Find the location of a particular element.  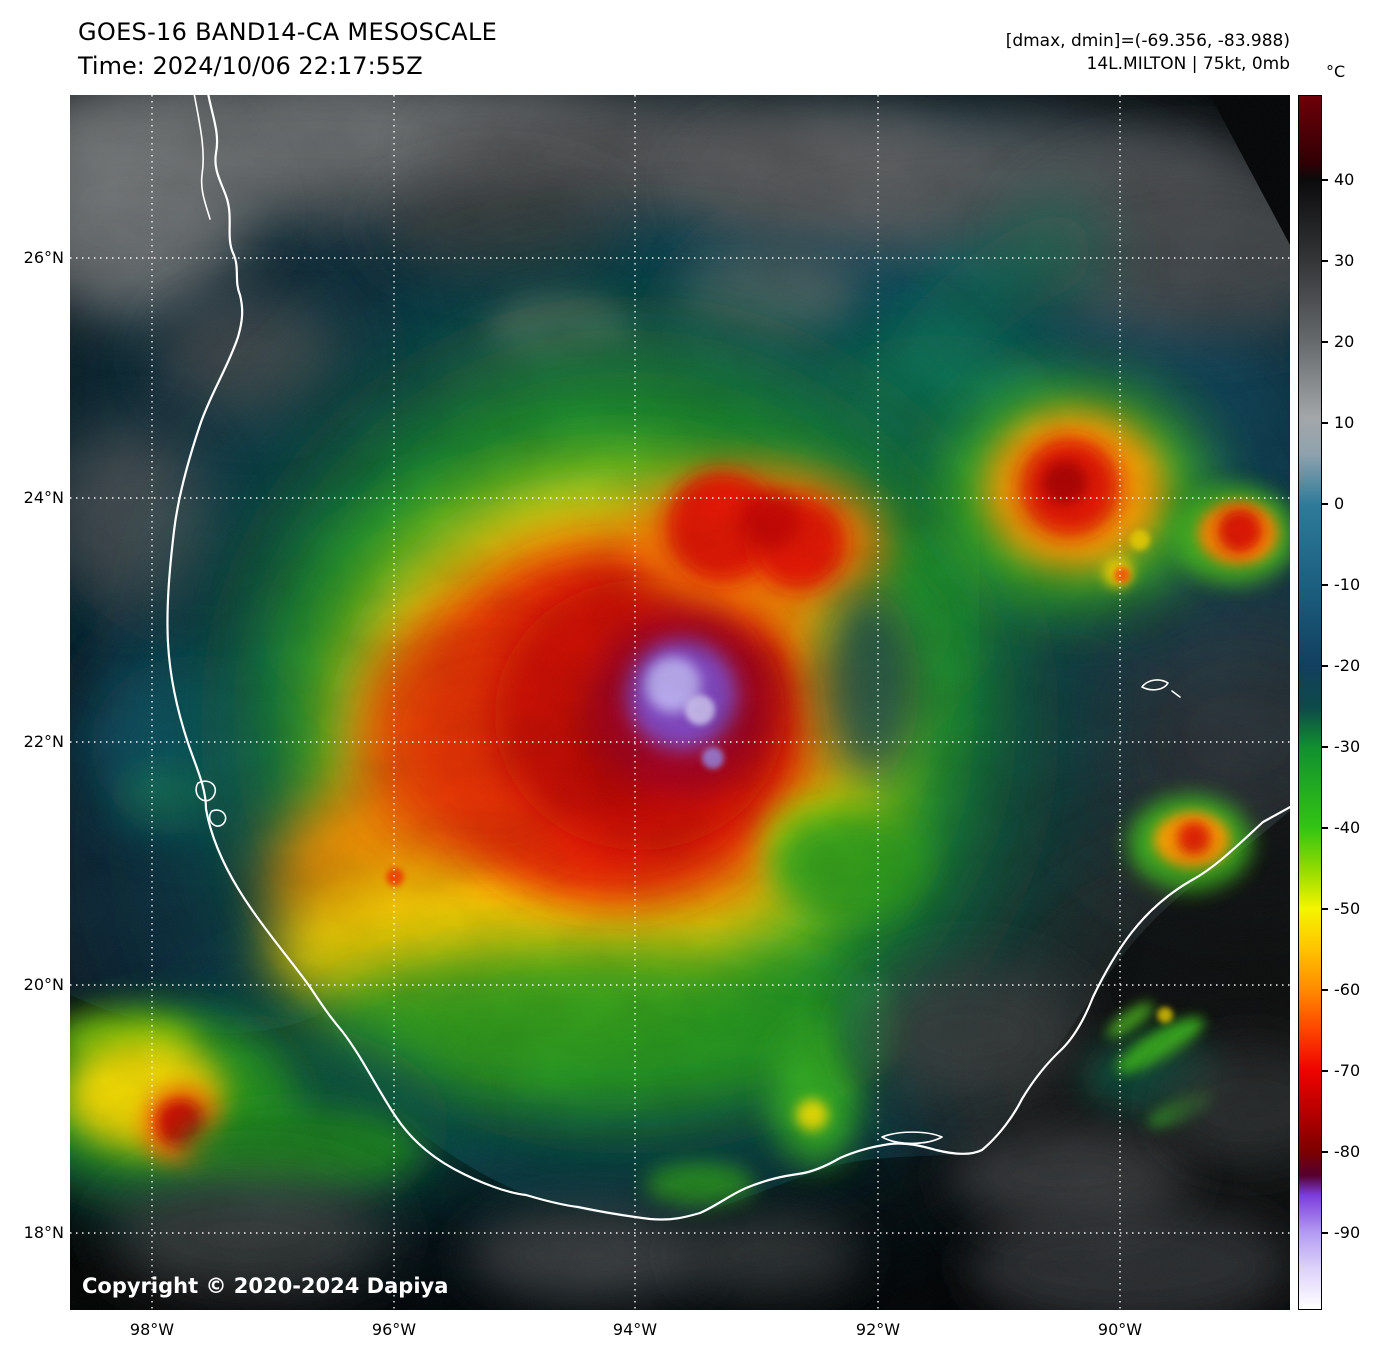

lat-label-22n: 22°N is located at coordinates (43, 741).